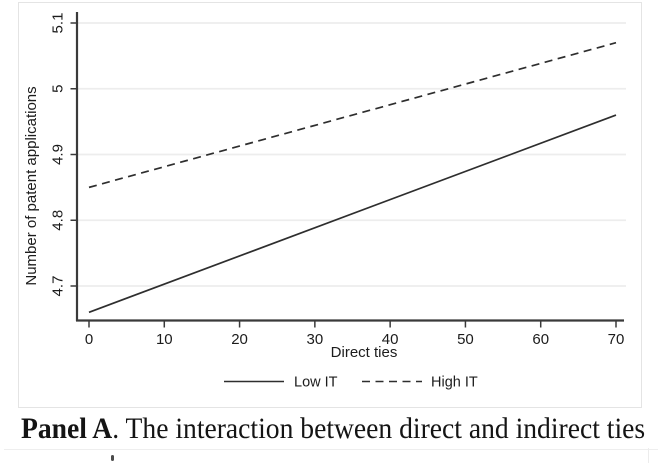 The width and height of the screenshot is (663, 463). Describe the element at coordinates (31, 185) in the screenshot. I see `y-axis-title: Number of patent applications` at that location.